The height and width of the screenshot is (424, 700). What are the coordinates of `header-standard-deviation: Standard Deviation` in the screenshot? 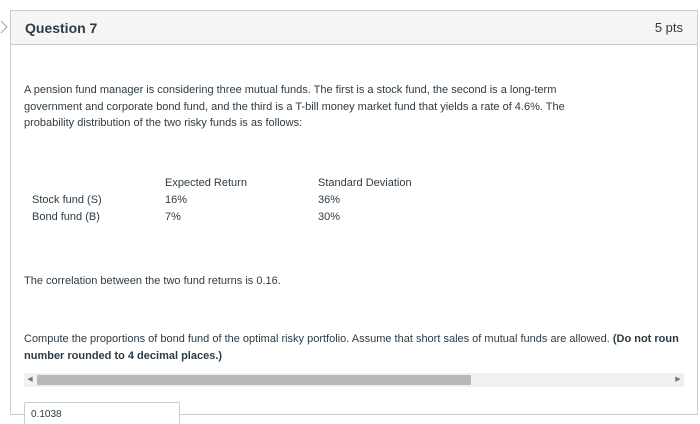 It's located at (365, 183).